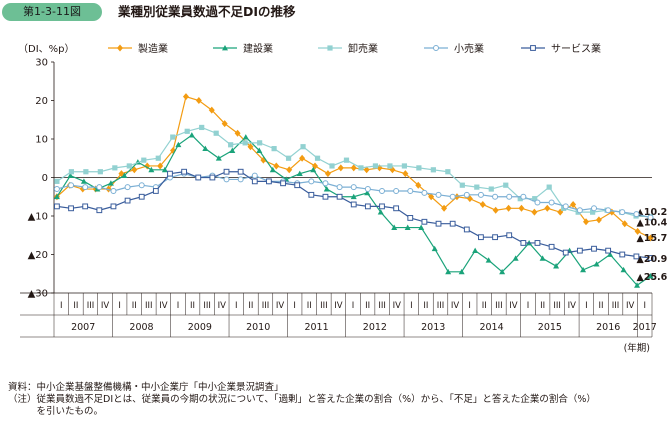  I want to click on y-tick-label: 20, so click(41, 101).